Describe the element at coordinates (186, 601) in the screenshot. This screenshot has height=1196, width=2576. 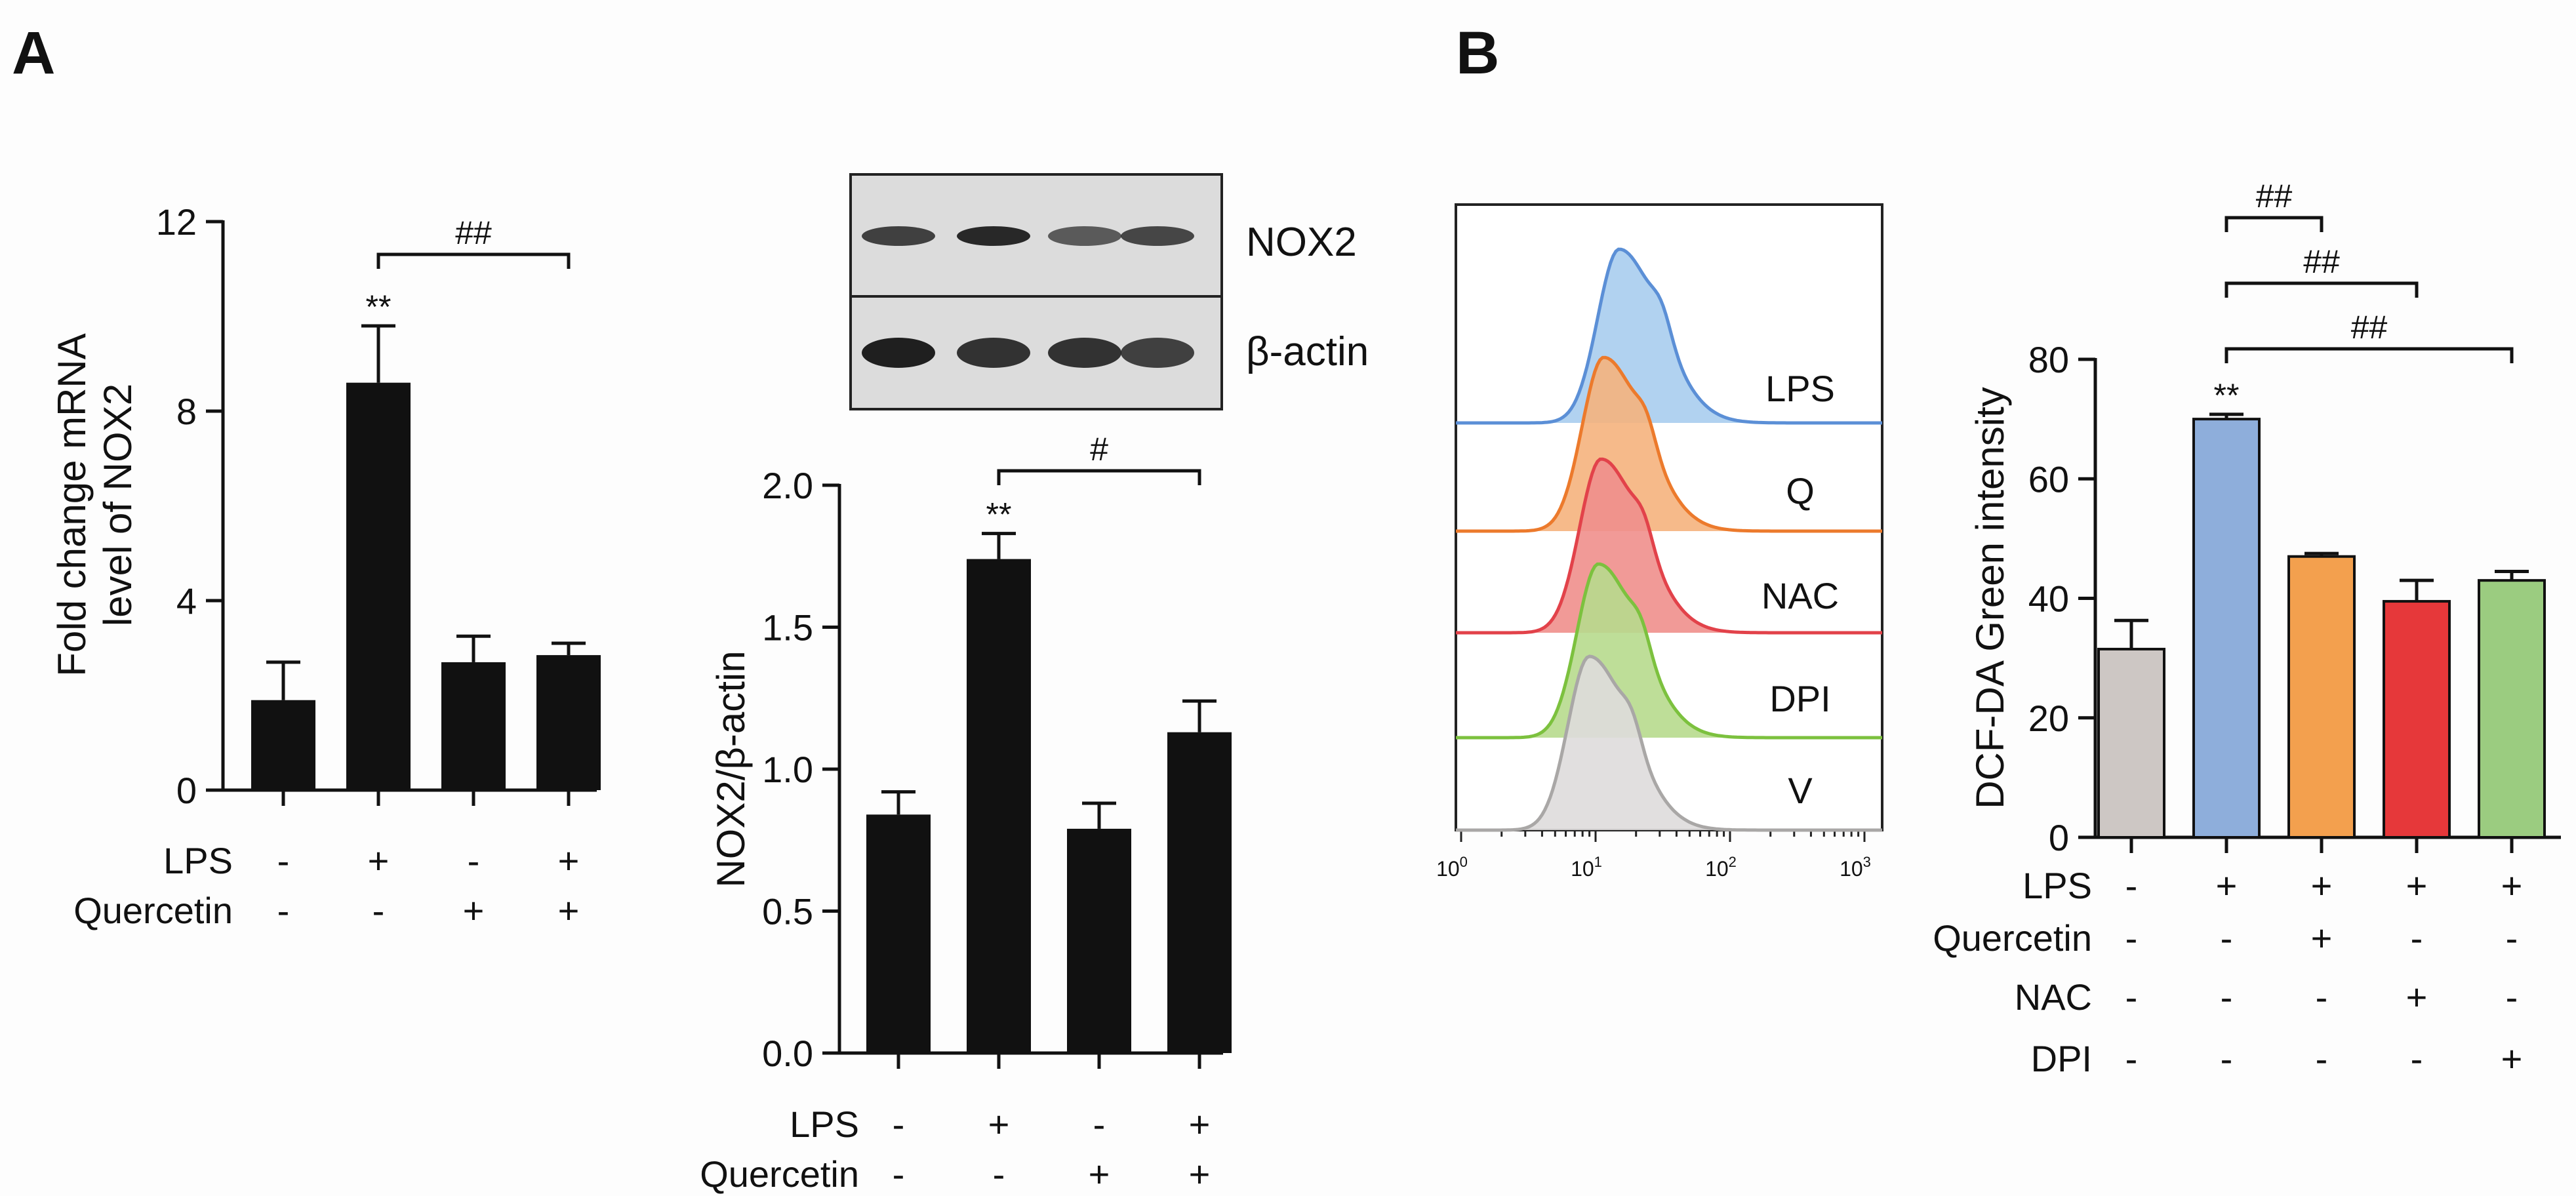
I see `y-tick-label: 4` at that location.